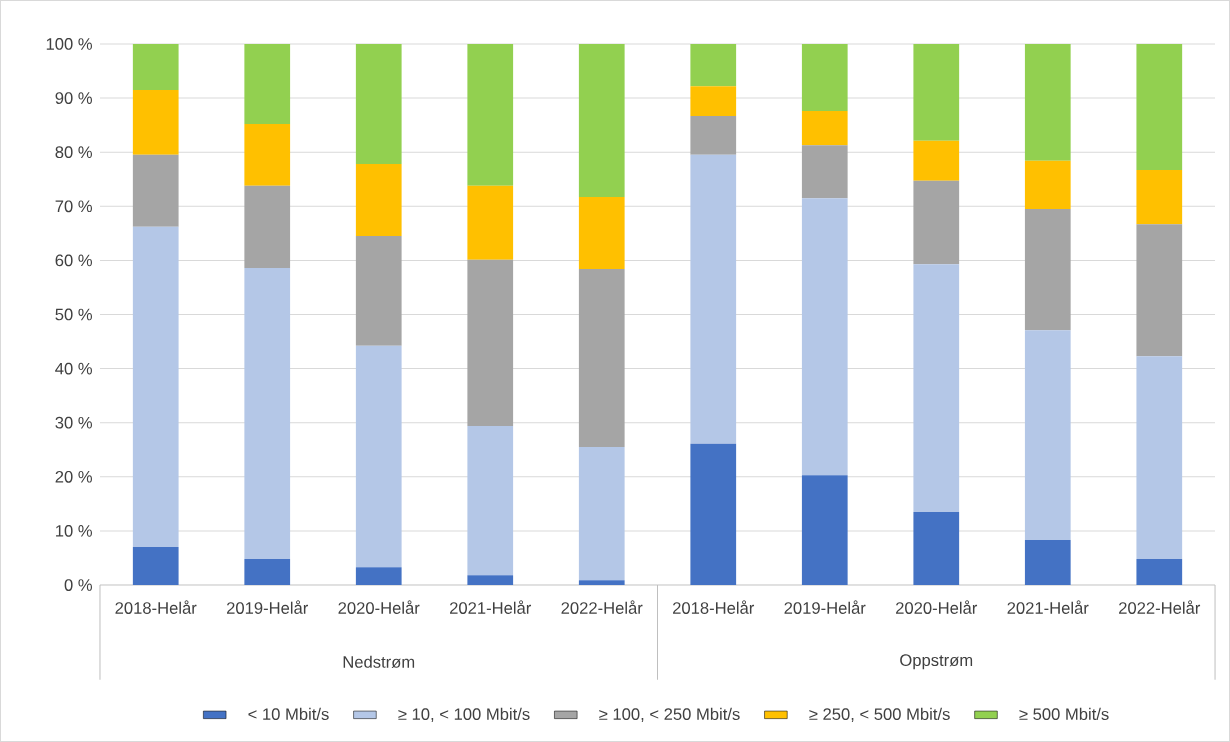 This screenshot has height=742, width=1230. I want to click on text: Nedstrøm, so click(379, 662).